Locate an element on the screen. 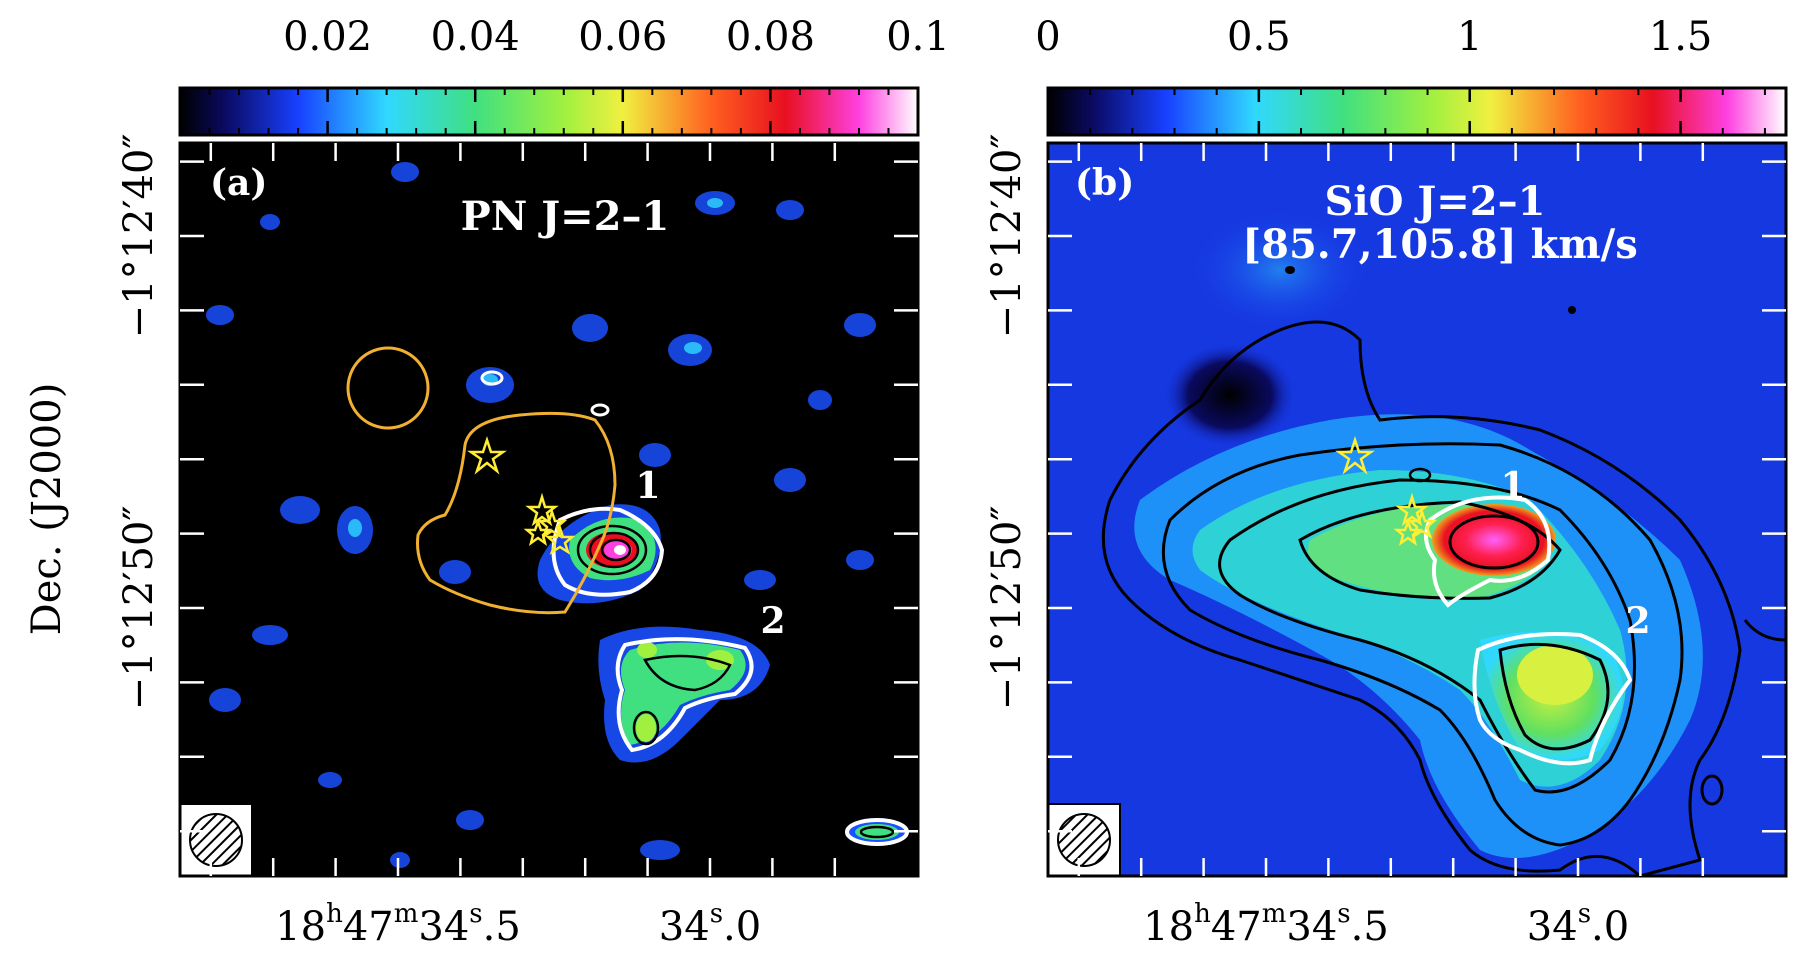 Image resolution: width=1796 pixels, height=960 pixels. region-label-b-1: 1 is located at coordinates (1512, 486).